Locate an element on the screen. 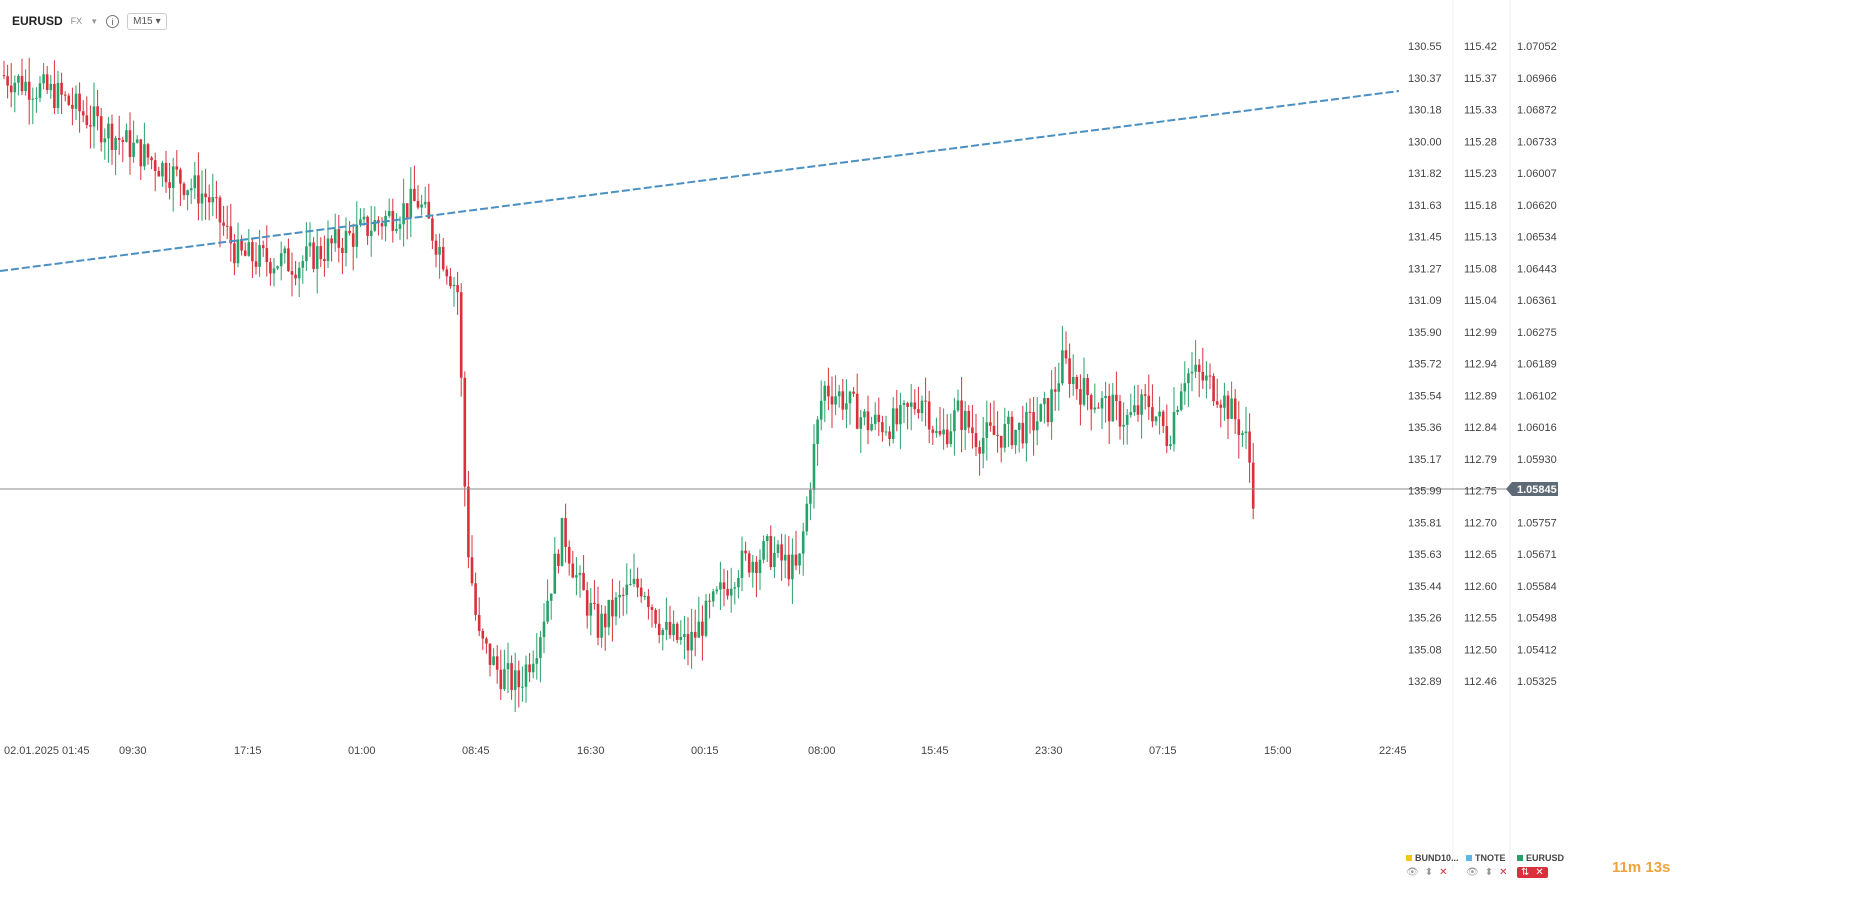  tnote-price-tick: 115.42 is located at coordinates (1480, 47).